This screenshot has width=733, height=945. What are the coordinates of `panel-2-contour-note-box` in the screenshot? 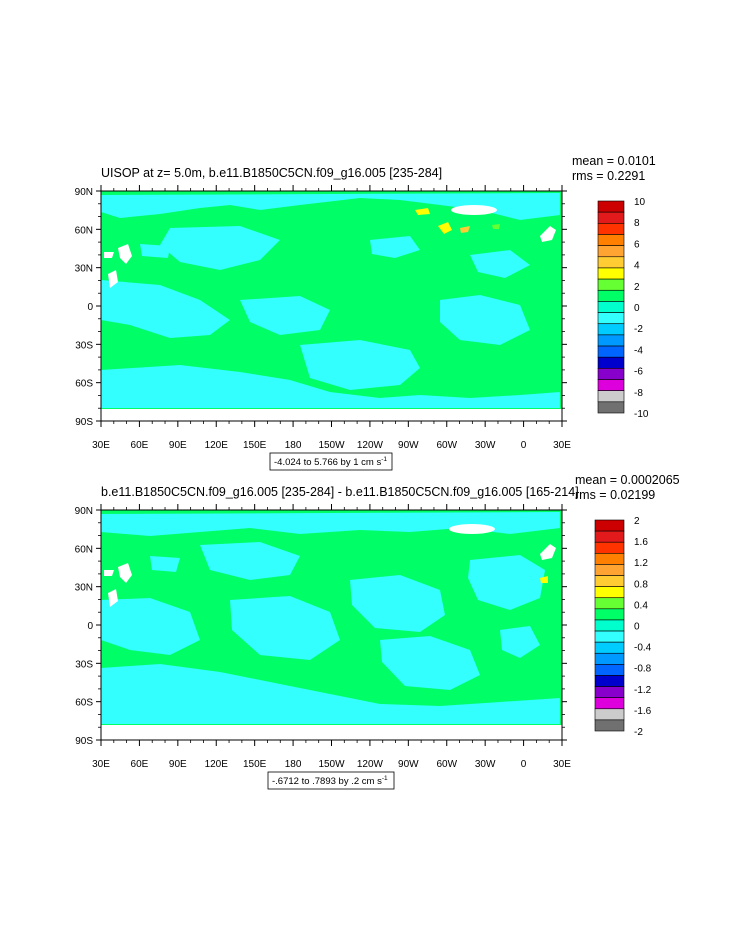 It's located at (331, 780).